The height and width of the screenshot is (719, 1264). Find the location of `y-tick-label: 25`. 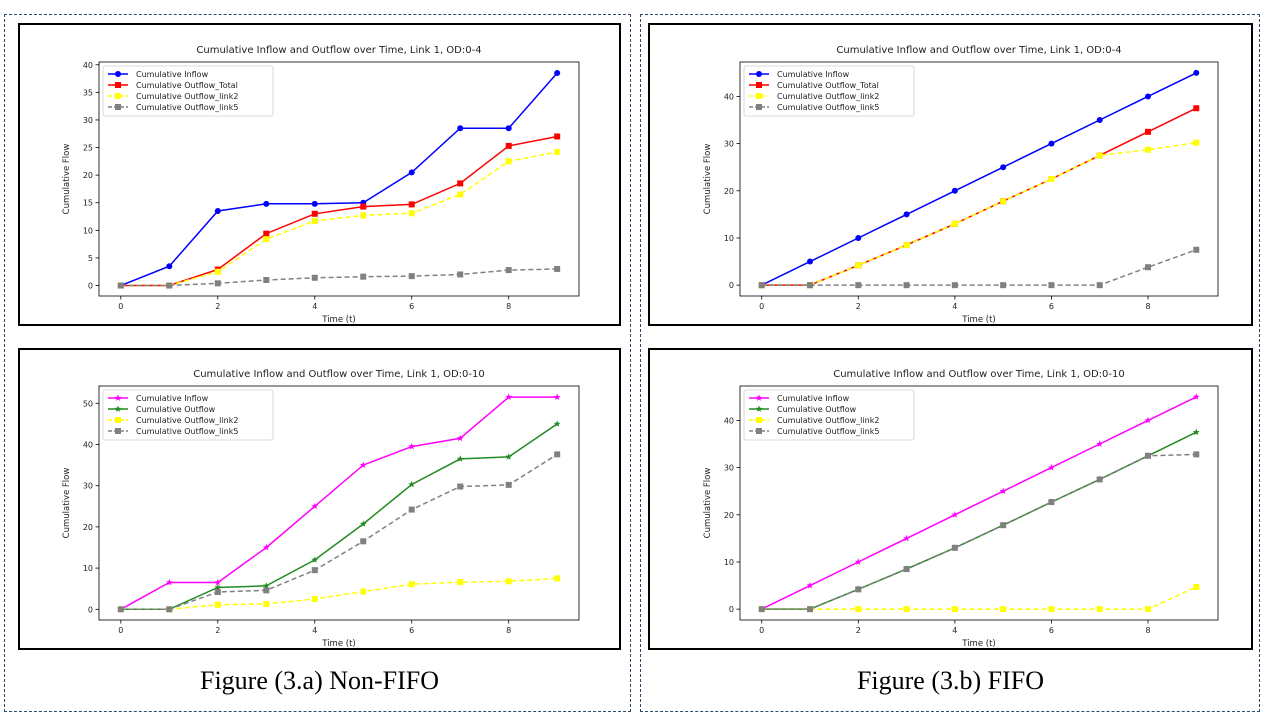

y-tick-label: 25 is located at coordinates (88, 148).